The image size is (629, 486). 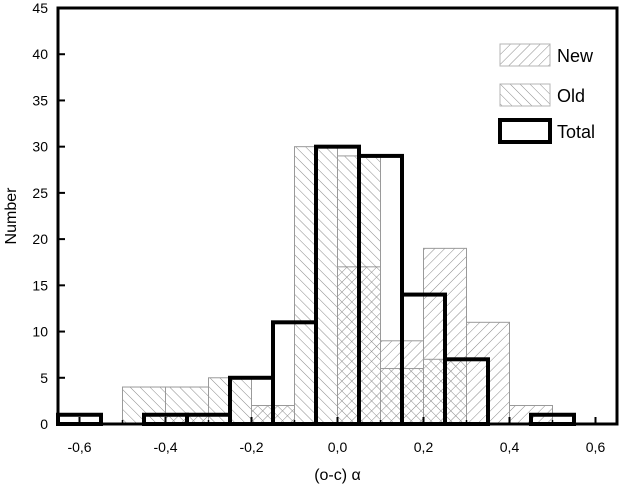 I want to click on x-tick-label: -0,2, so click(x=251, y=447).